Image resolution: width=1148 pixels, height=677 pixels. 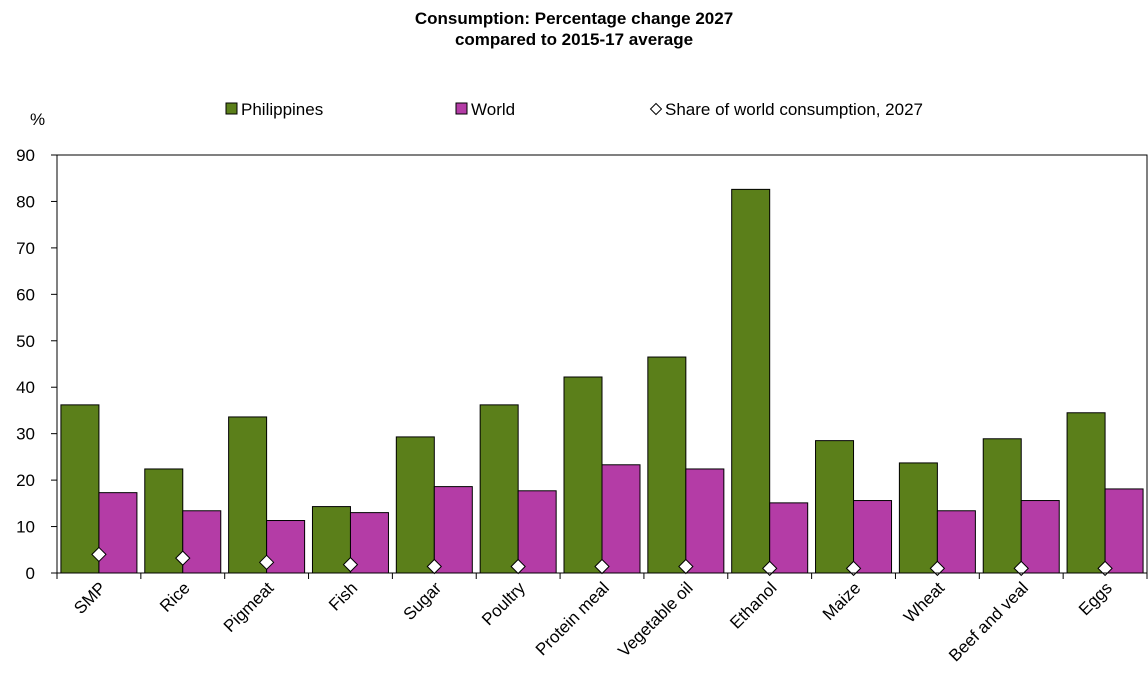 What do you see at coordinates (25, 480) in the screenshot?
I see `y-tick-label: 20` at bounding box center [25, 480].